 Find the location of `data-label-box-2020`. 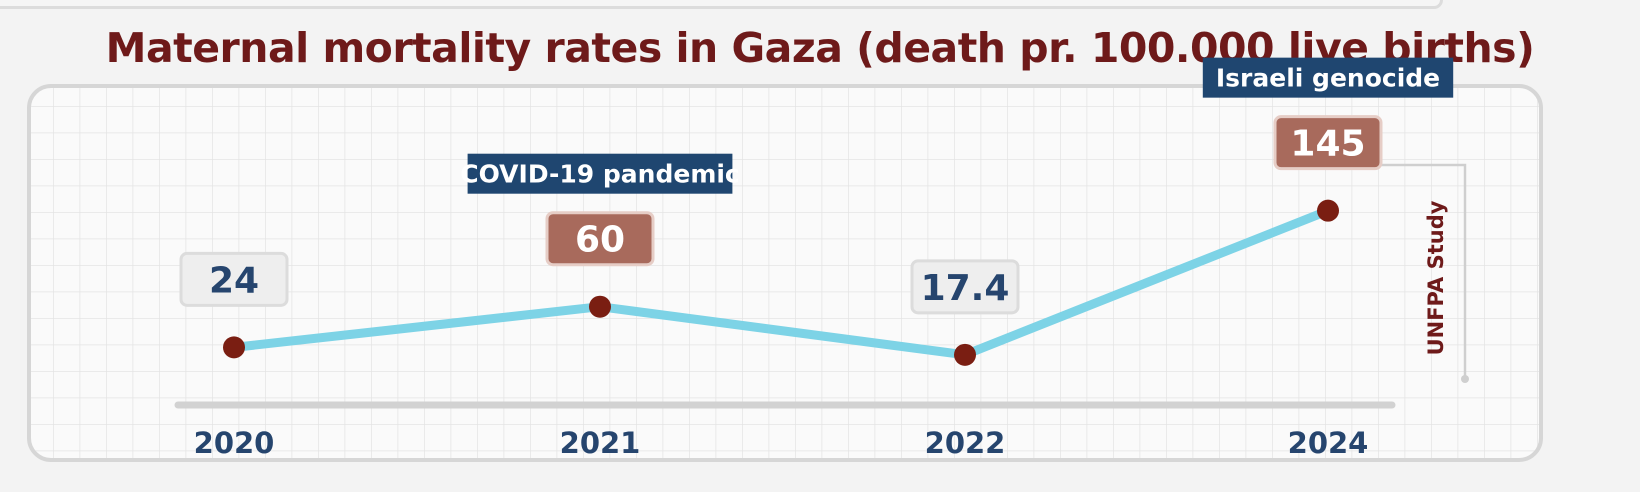

data-label-box-2020 is located at coordinates (234, 279).